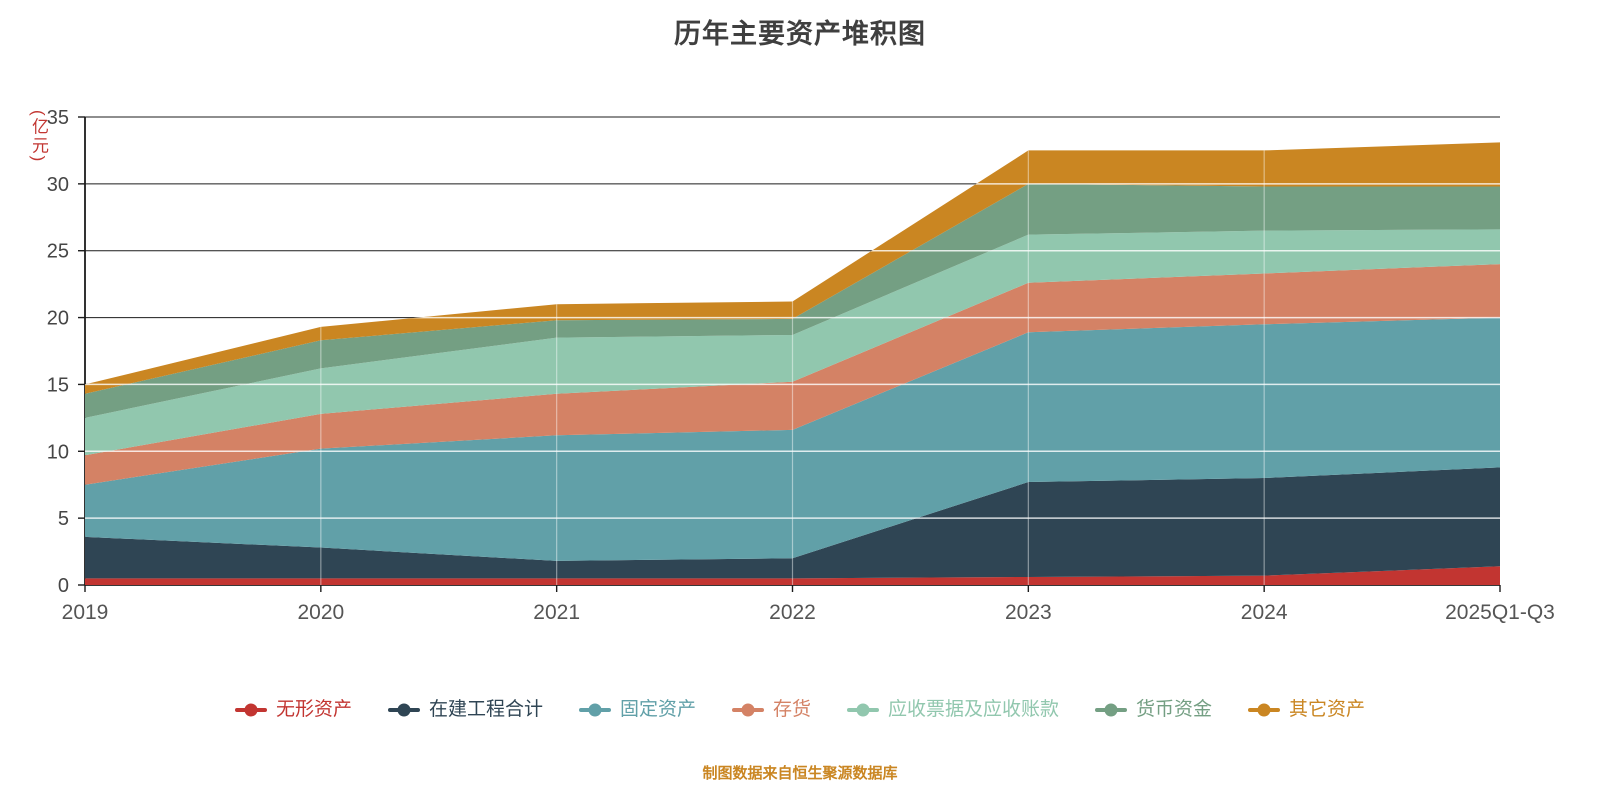  I want to click on legend-item-5: 货币资金, so click(1153, 709).